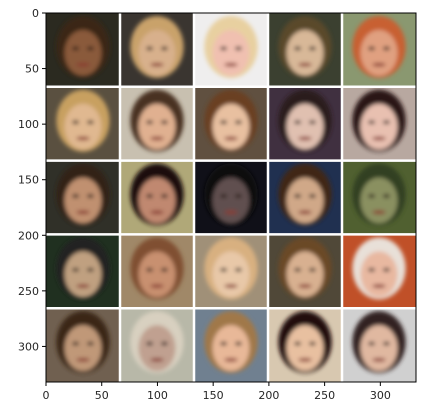 The height and width of the screenshot is (418, 425). I want to click on y-tick-label: 200, so click(28, 235).